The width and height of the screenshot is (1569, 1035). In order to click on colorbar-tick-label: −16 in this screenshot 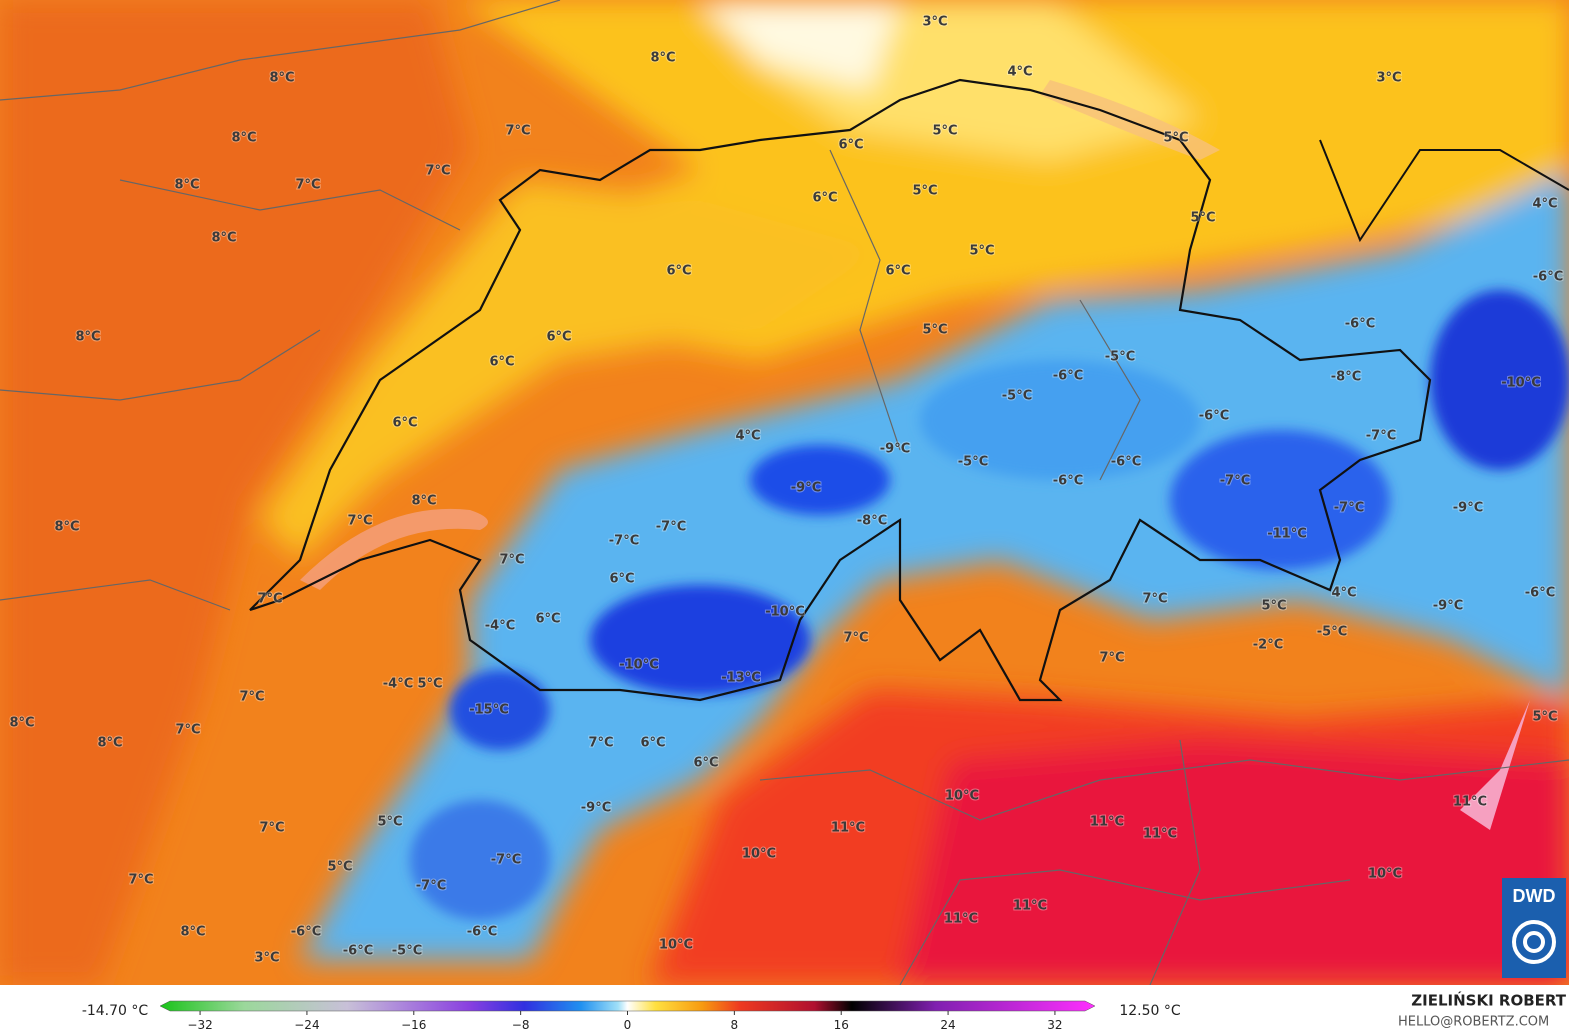, I will do `click(413, 1025)`.